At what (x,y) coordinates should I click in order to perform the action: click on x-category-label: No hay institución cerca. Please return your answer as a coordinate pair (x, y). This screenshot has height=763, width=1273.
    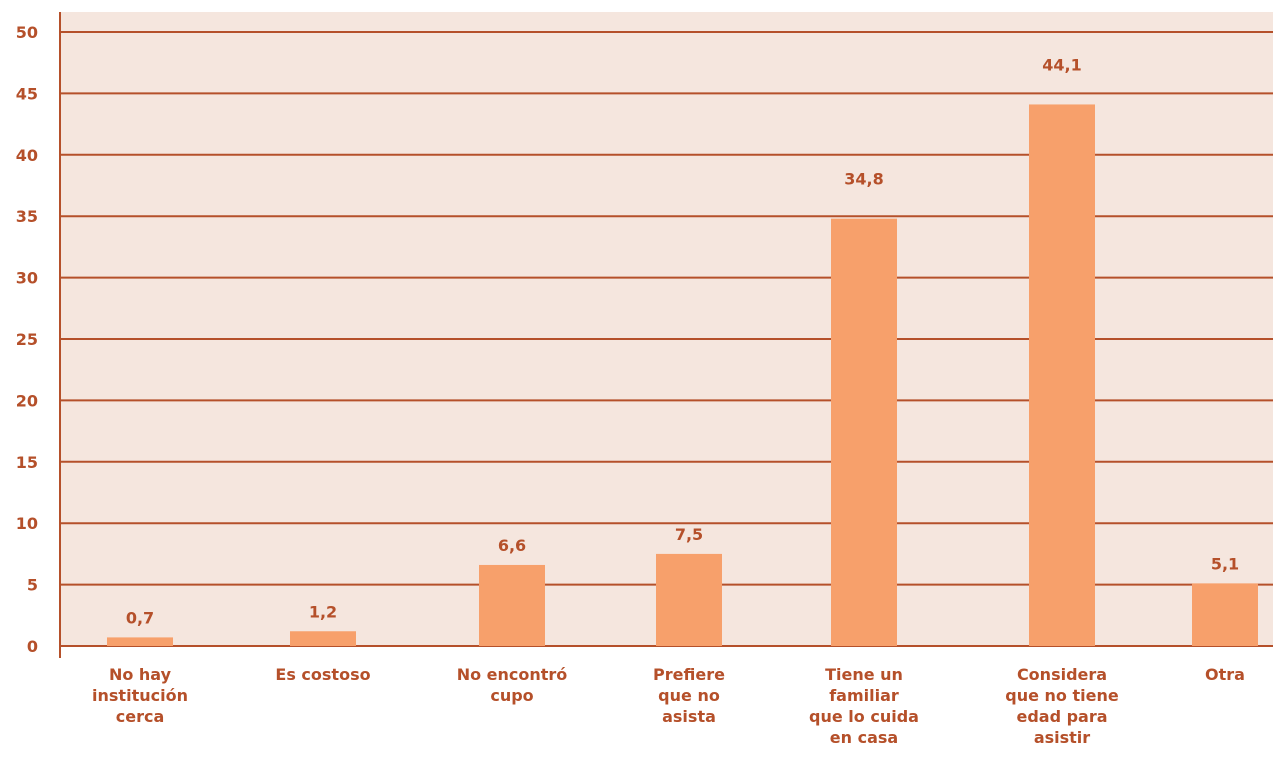
    Looking at the image, I should click on (140, 695).